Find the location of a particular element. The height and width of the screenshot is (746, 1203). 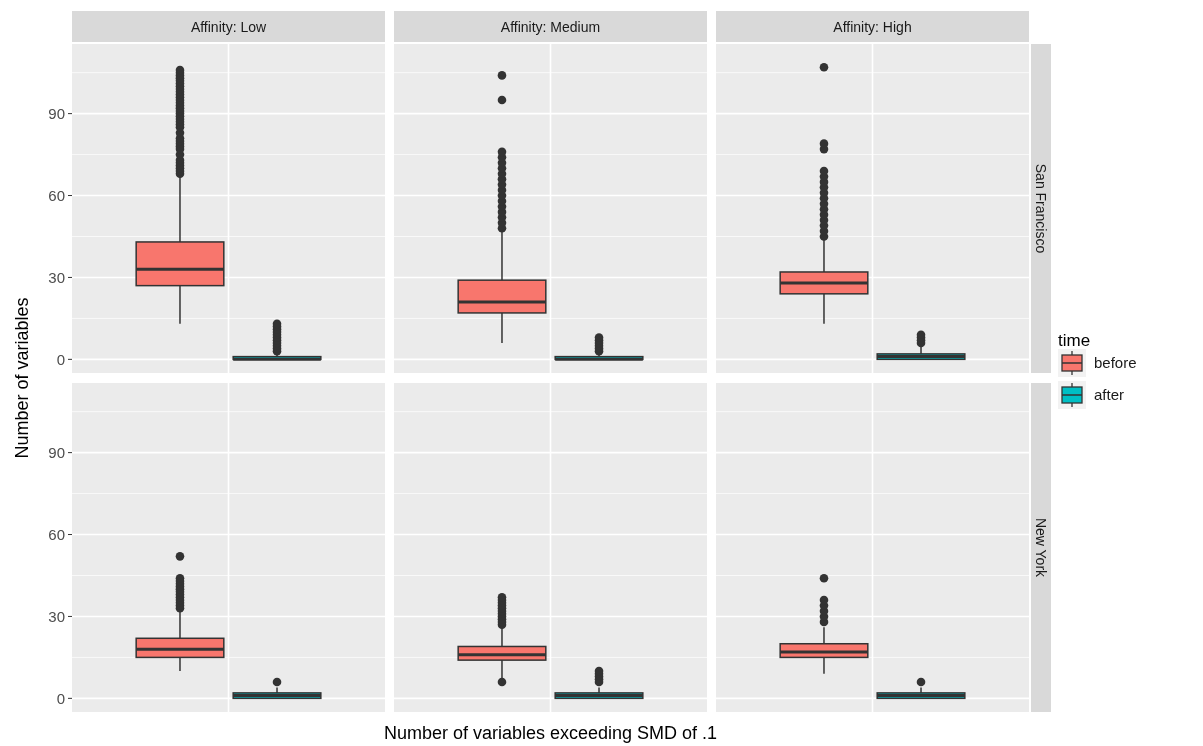

x-tick-label: Affinity: Medium is located at coordinates (550, 26).